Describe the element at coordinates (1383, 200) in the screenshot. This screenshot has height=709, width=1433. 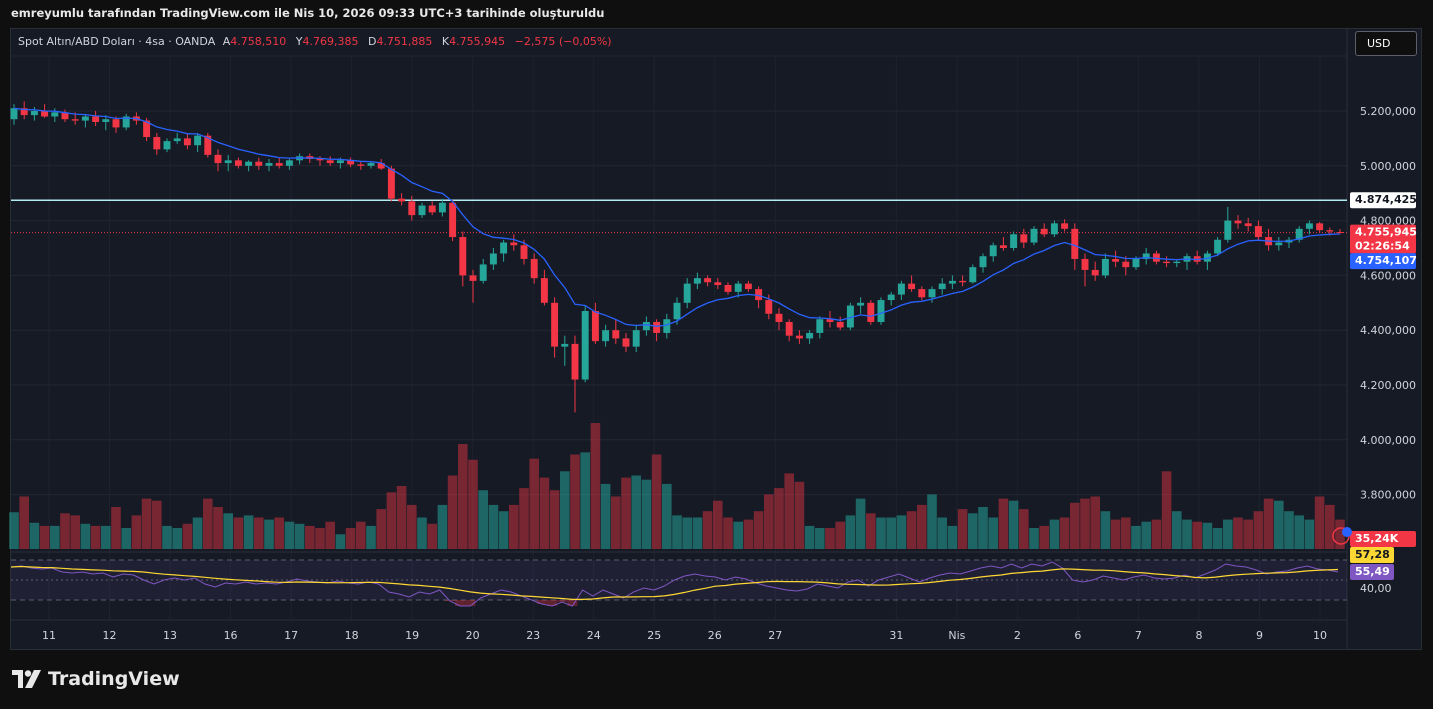
I see `hline-price-badge: 4.874,425` at that location.